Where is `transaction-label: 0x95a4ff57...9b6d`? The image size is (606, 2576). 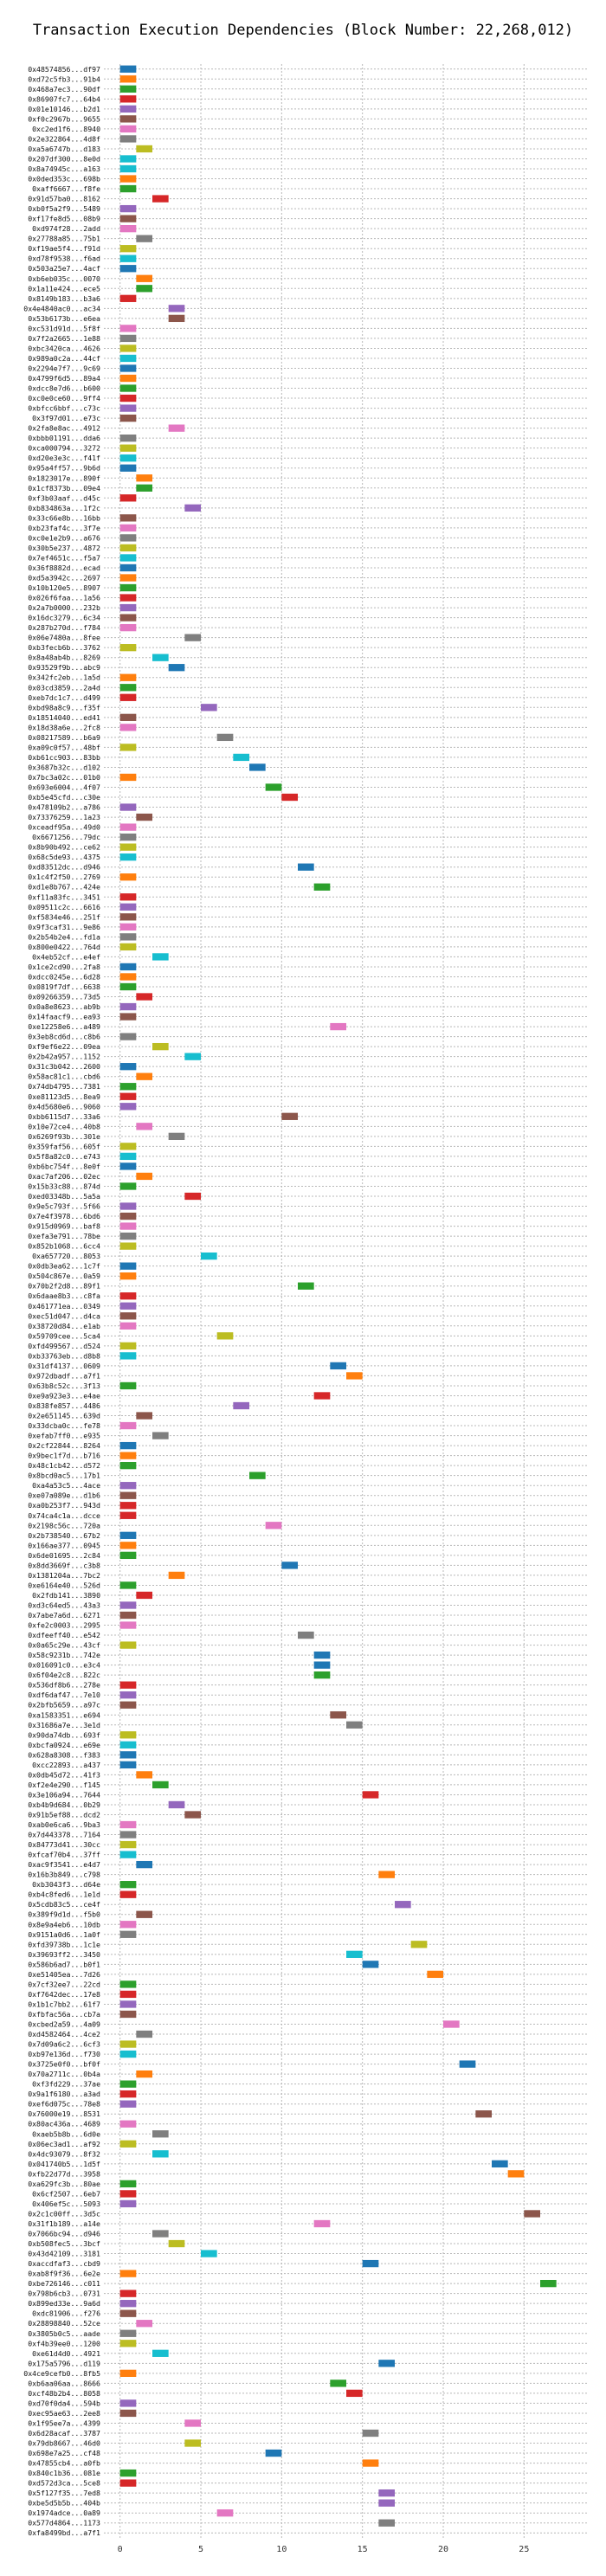 transaction-label: 0x95a4ff57...9b6d is located at coordinates (64, 468).